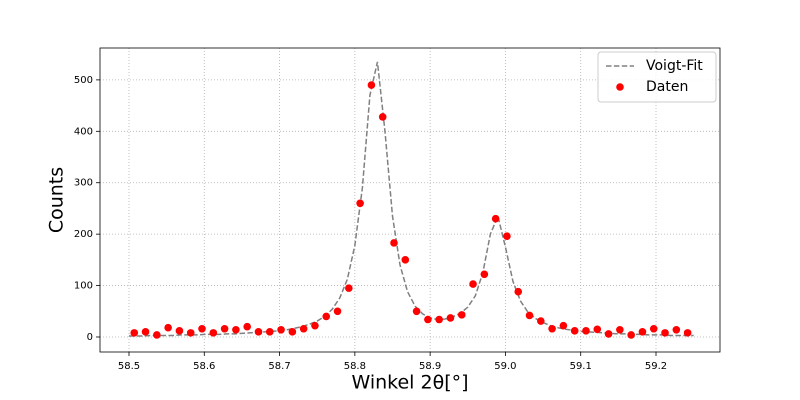 The width and height of the screenshot is (800, 400). What do you see at coordinates (83, 234) in the screenshot?
I see `y-tick-label: 200` at bounding box center [83, 234].